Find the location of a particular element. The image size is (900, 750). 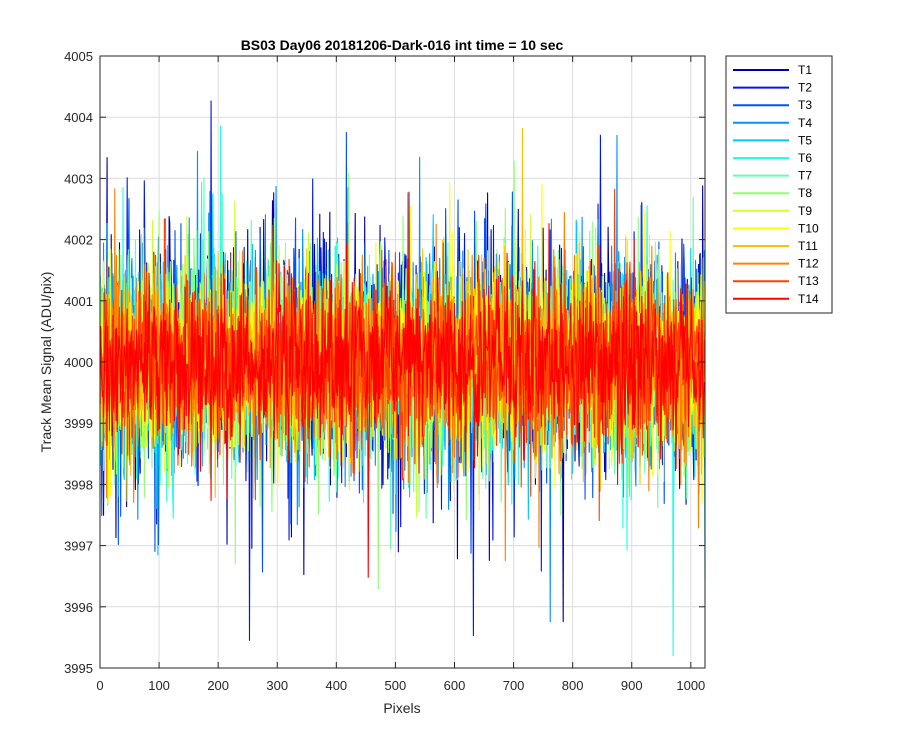

y-tick-label: 3998 is located at coordinates (78, 484).